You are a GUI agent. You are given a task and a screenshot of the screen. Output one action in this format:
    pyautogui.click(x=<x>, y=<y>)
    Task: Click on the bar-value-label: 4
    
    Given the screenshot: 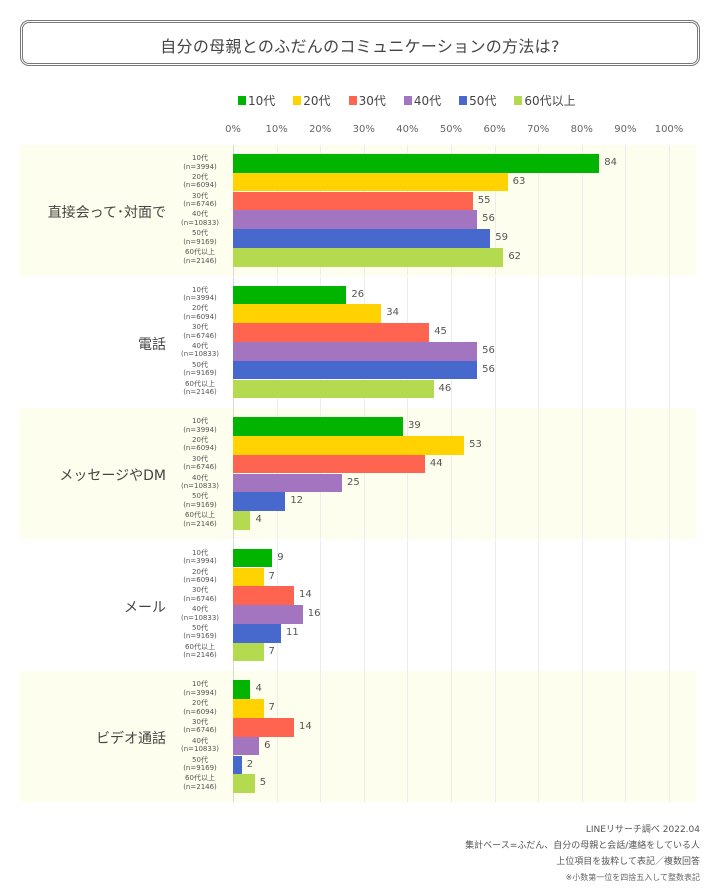 What is the action you would take?
    pyautogui.click(x=258, y=520)
    